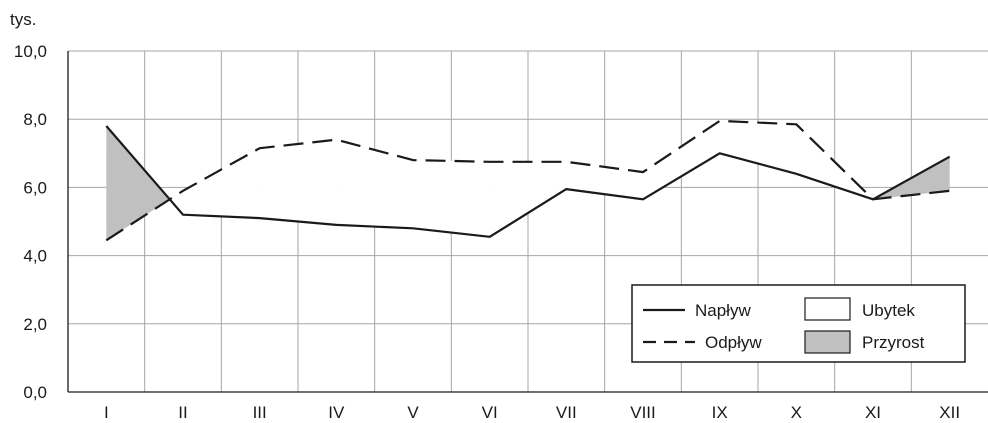 Image resolution: width=988 pixels, height=423 pixels. What do you see at coordinates (413, 412) in the screenshot?
I see `x-tick-label: V` at bounding box center [413, 412].